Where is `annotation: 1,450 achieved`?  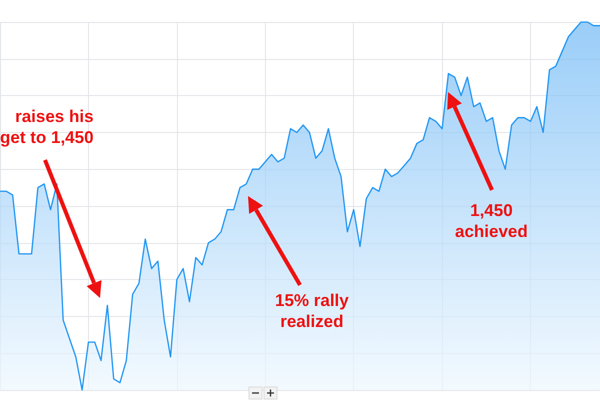 annotation: 1,450 achieved is located at coordinates (491, 221).